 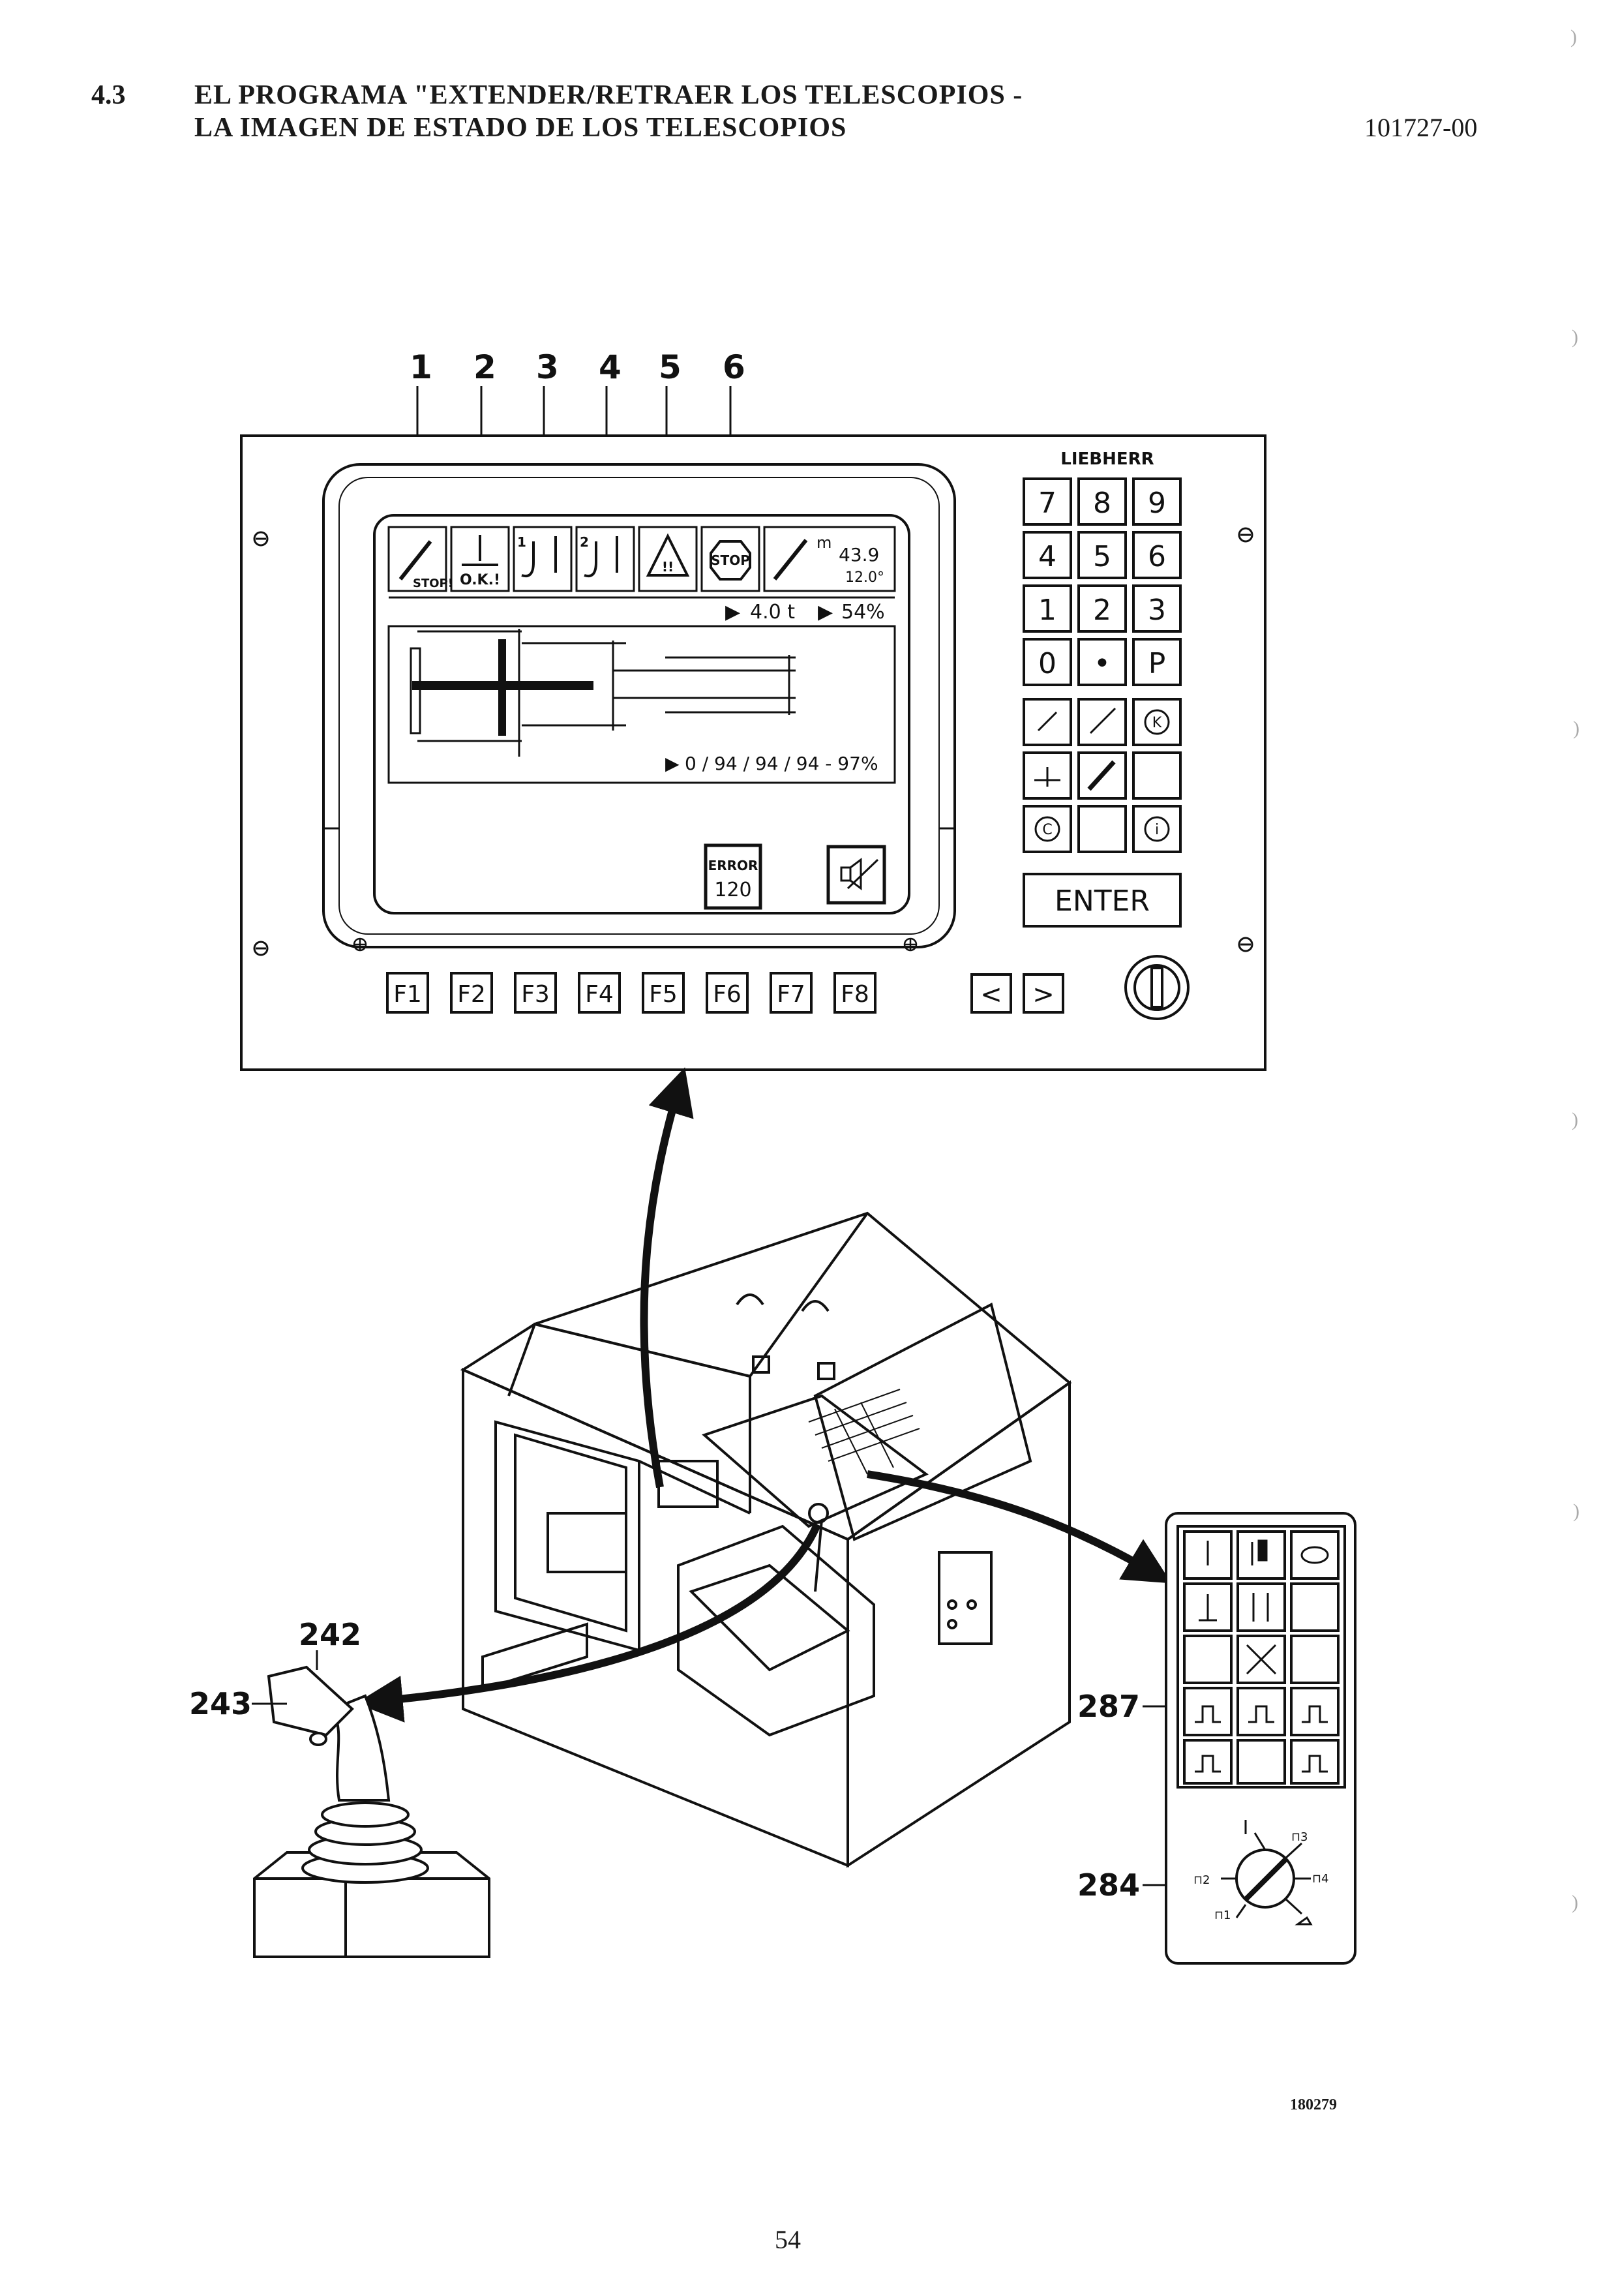 What do you see at coordinates (1157, 722) in the screenshot?
I see `k-key` at bounding box center [1157, 722].